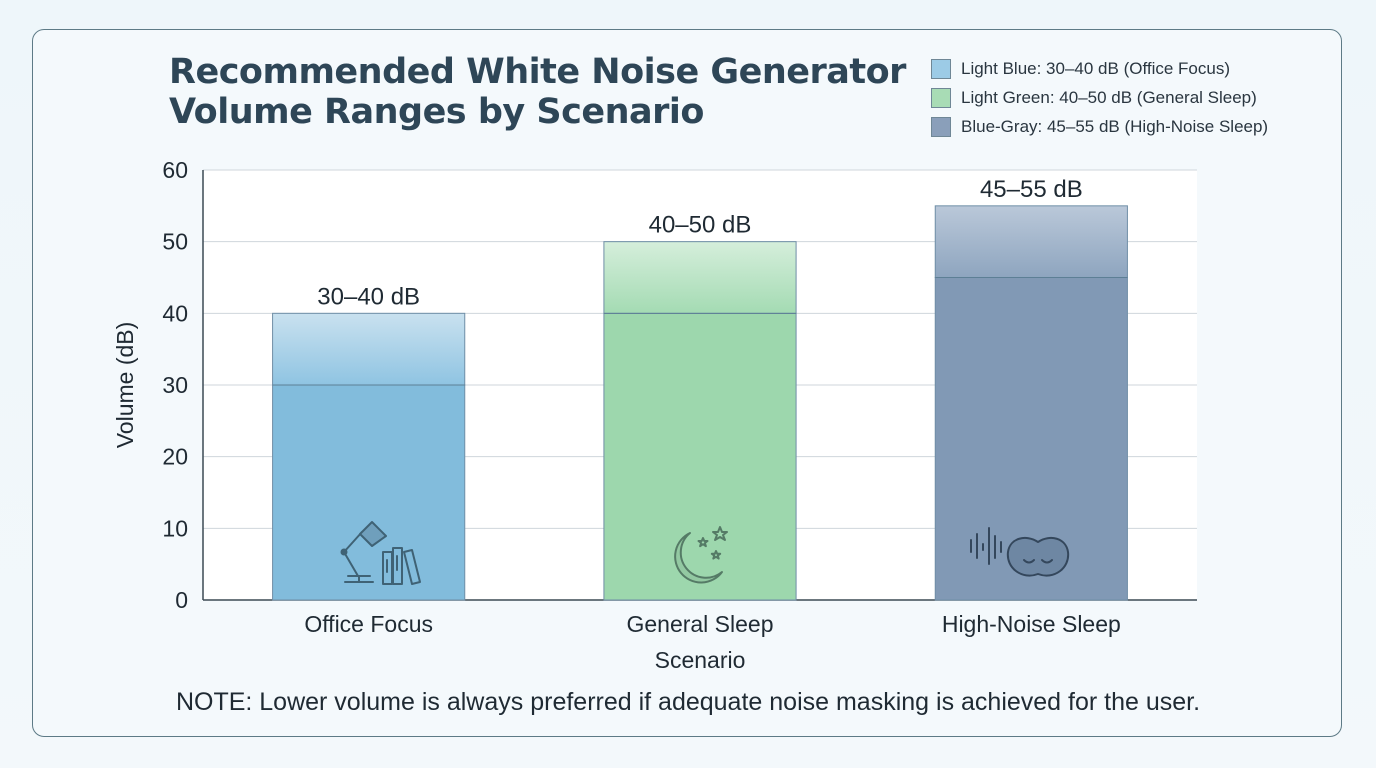  I want to click on bar-data-label: 40–50 dB, so click(700, 225).